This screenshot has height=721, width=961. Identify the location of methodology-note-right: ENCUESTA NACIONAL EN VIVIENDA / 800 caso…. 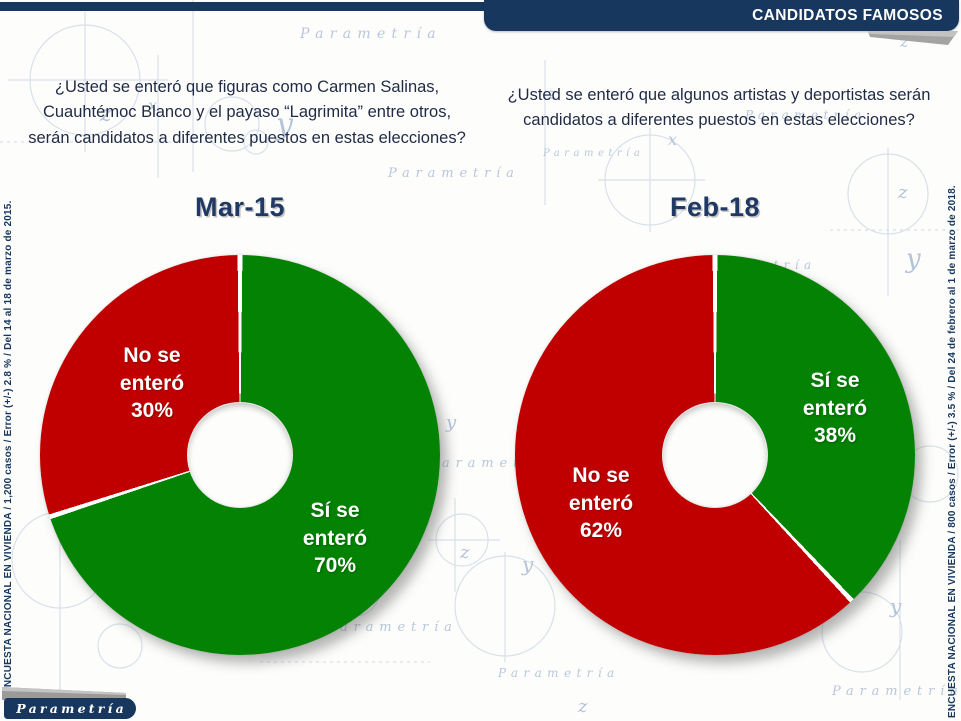
(952, 451).